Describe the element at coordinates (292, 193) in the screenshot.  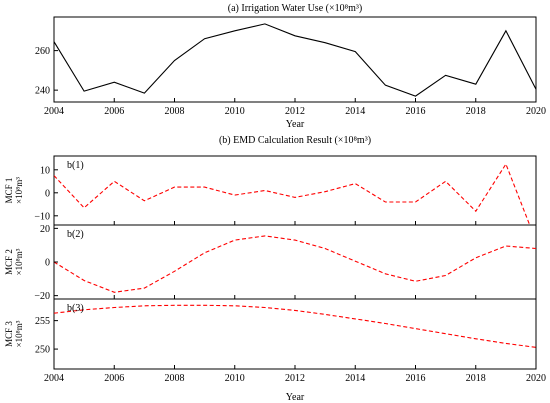
I see `mcf-1-line` at that location.